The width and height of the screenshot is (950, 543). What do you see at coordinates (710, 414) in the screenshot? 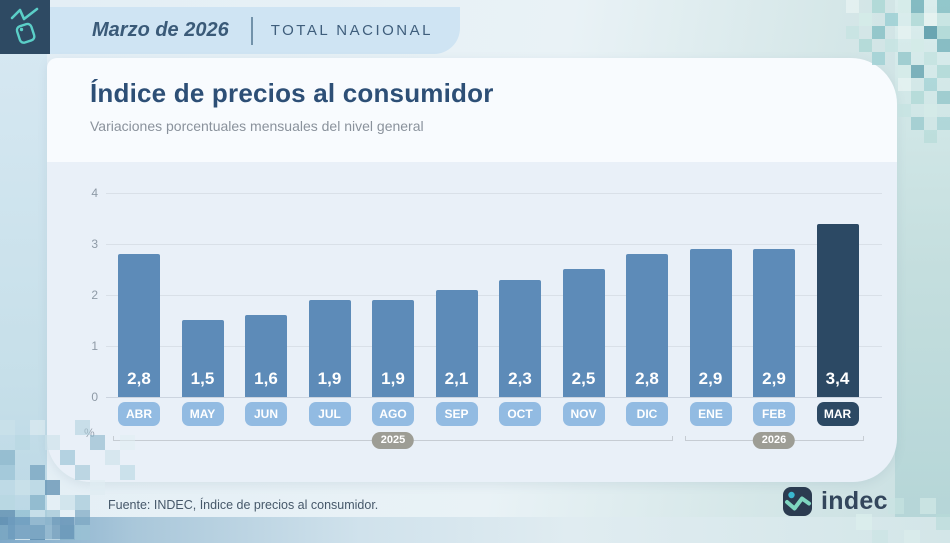
I see `month-pill: ENE` at bounding box center [710, 414].